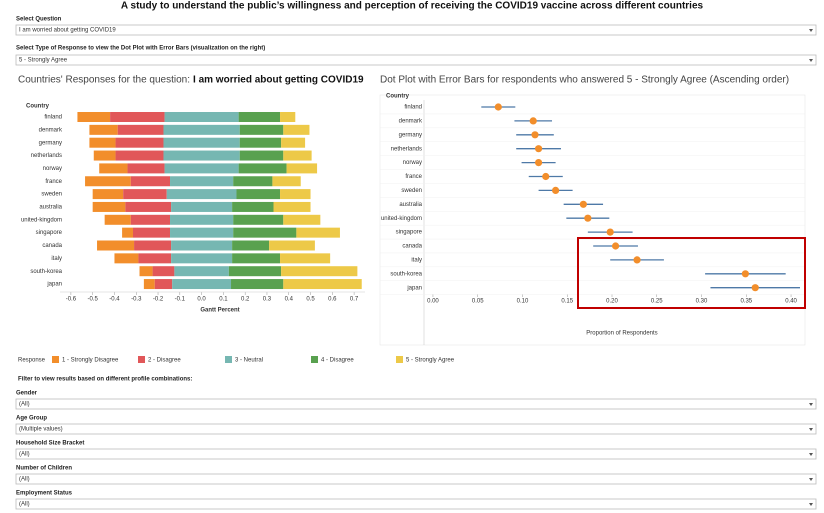 Image resolution: width=824 pixels, height=513 pixels. What do you see at coordinates (46, 272) in the screenshot?
I see `y-tick-label: south-korea` at bounding box center [46, 272].